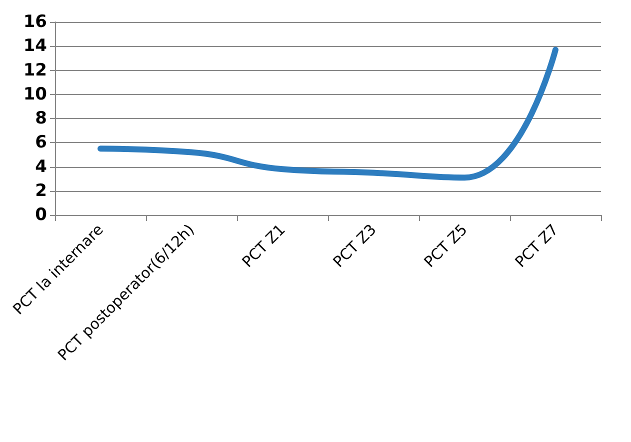  I want to click on y-tick-label: 0, so click(41, 215).